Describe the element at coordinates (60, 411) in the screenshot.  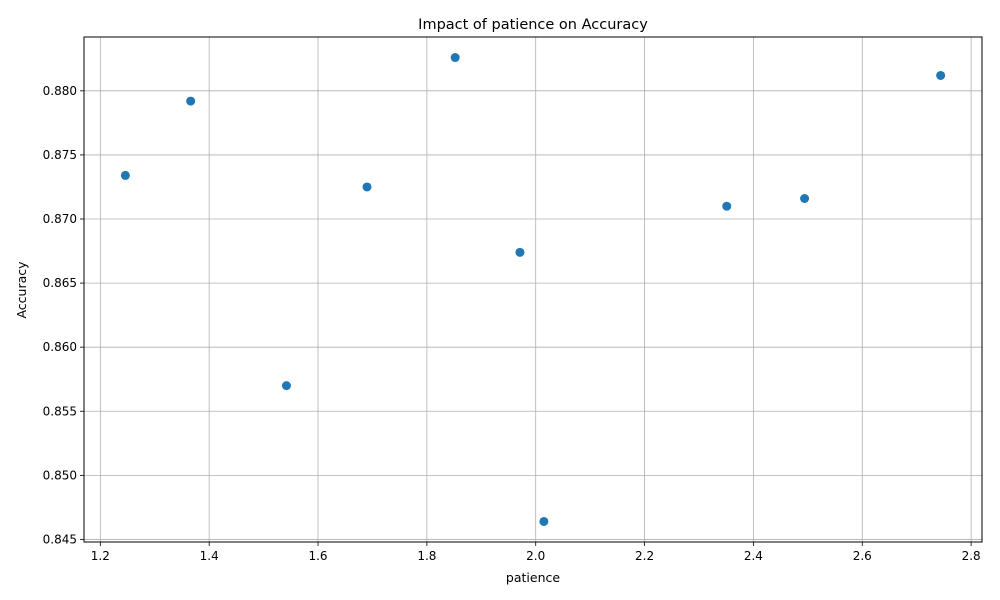
I see `y-tick-label: 0.855` at that location.